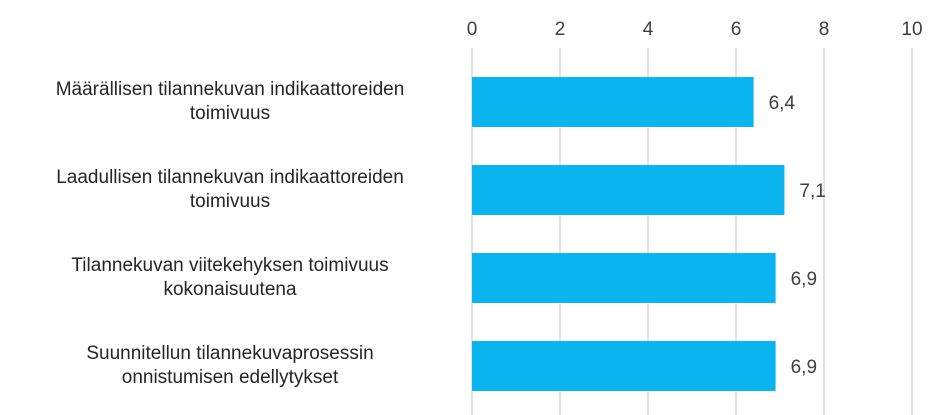 This screenshot has height=415, width=928. What do you see at coordinates (812, 191) in the screenshot?
I see `value-label: 7,1` at bounding box center [812, 191].